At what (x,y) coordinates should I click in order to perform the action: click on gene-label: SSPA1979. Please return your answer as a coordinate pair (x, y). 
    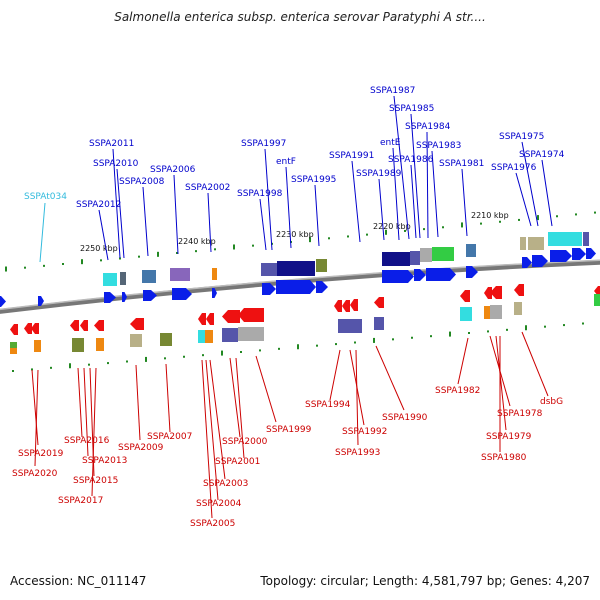
    Looking at the image, I should click on (509, 437).